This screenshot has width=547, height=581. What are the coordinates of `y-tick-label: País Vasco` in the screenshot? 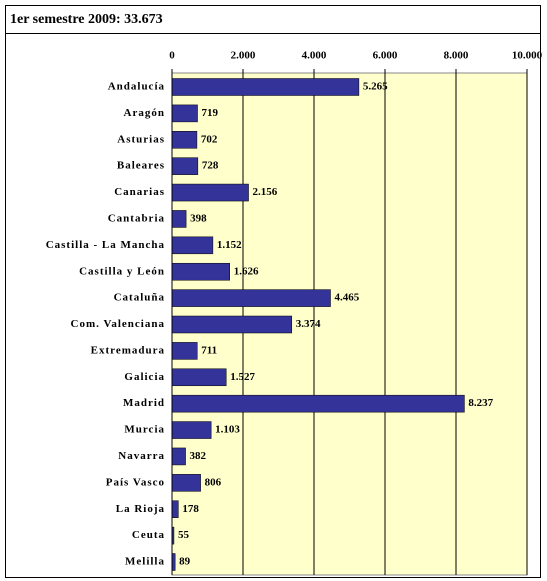 It's located at (135, 482).